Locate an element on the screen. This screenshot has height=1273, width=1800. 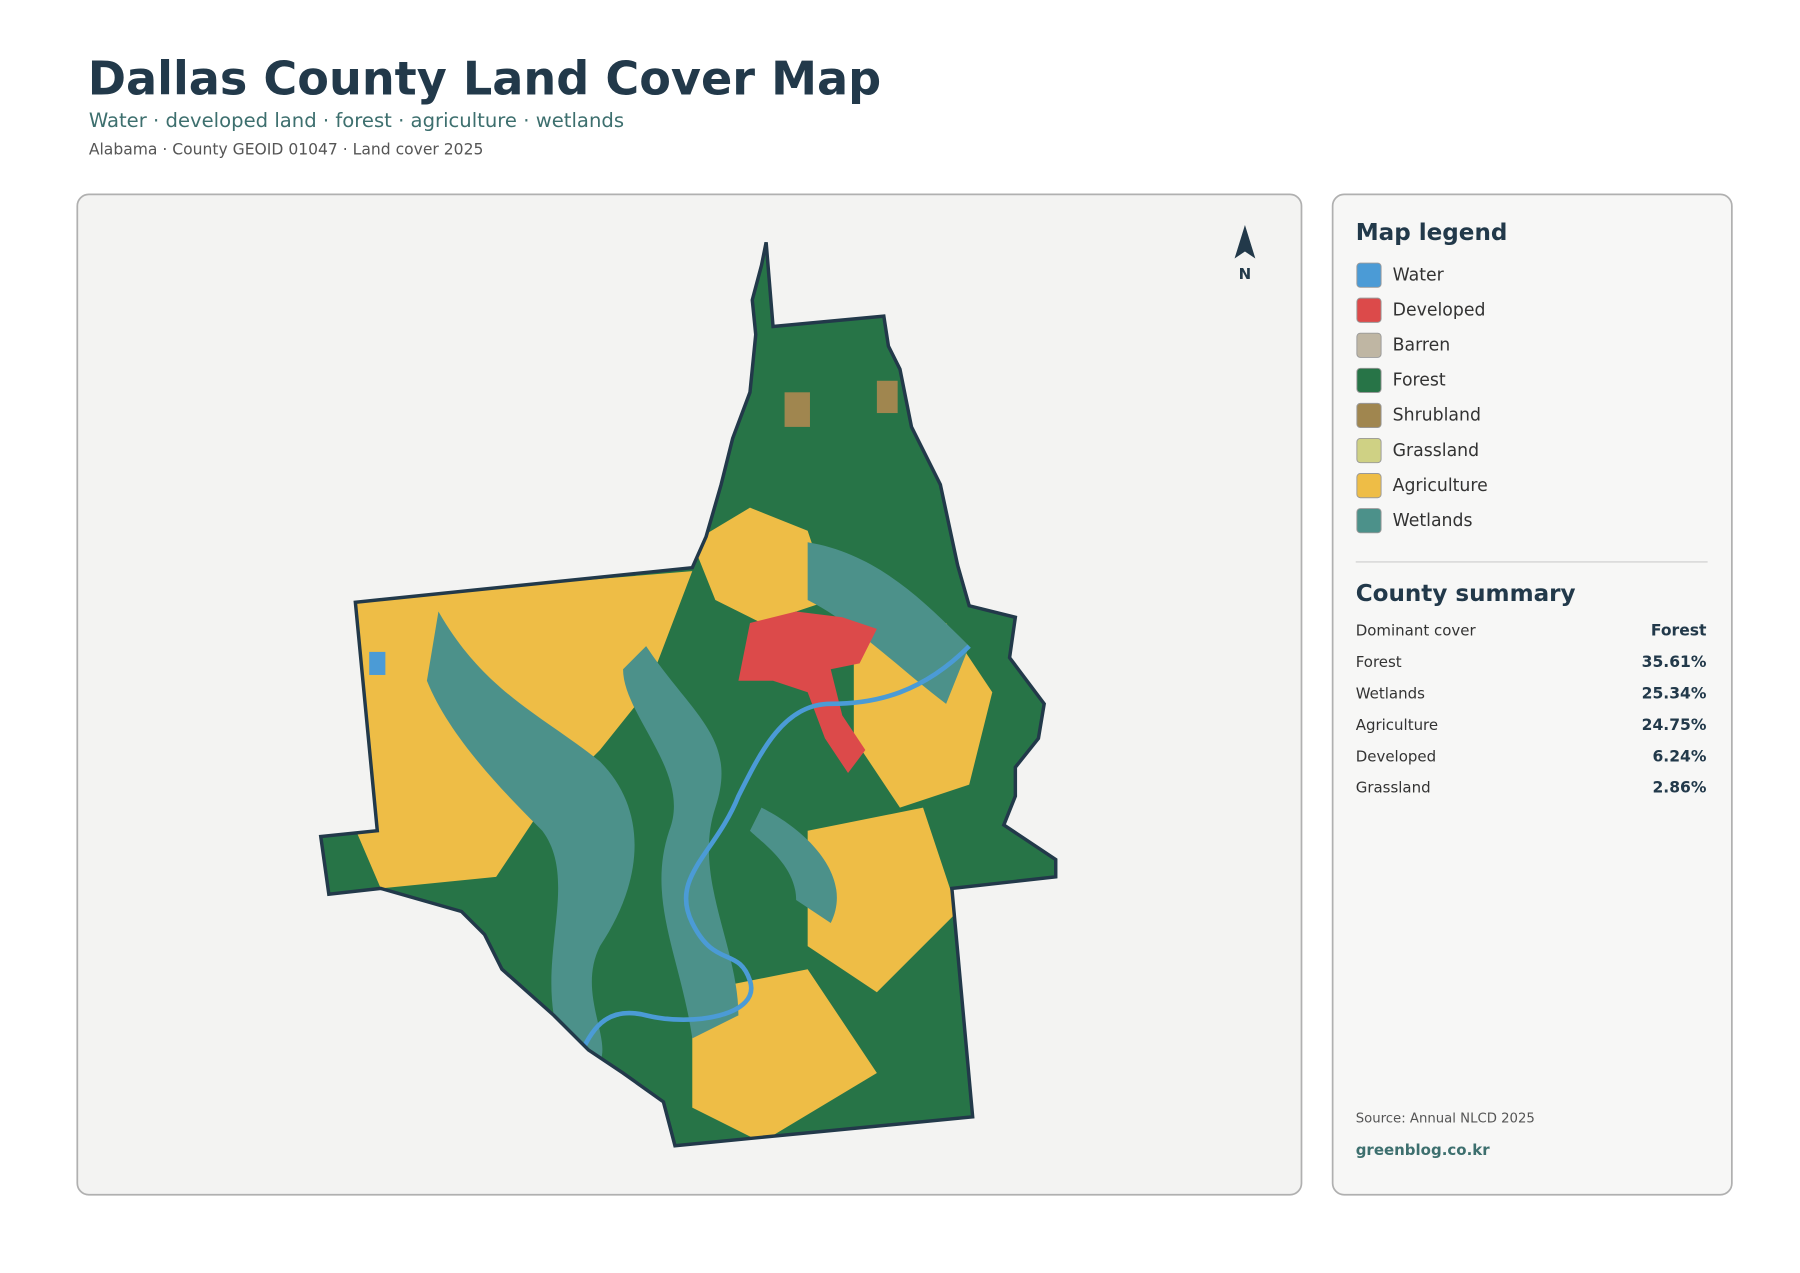
summary-label: Wetlands is located at coordinates (1390, 694).